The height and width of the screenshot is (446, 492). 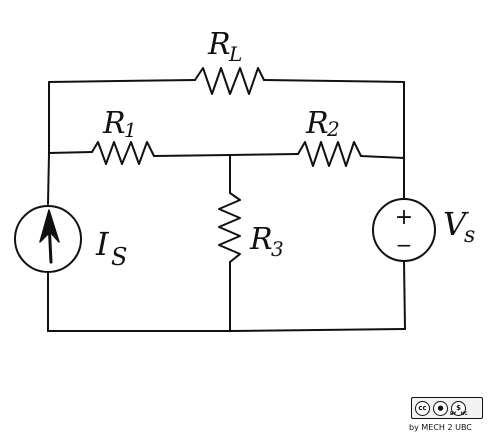 What do you see at coordinates (123, 153) in the screenshot?
I see `resistor-r1` at bounding box center [123, 153].